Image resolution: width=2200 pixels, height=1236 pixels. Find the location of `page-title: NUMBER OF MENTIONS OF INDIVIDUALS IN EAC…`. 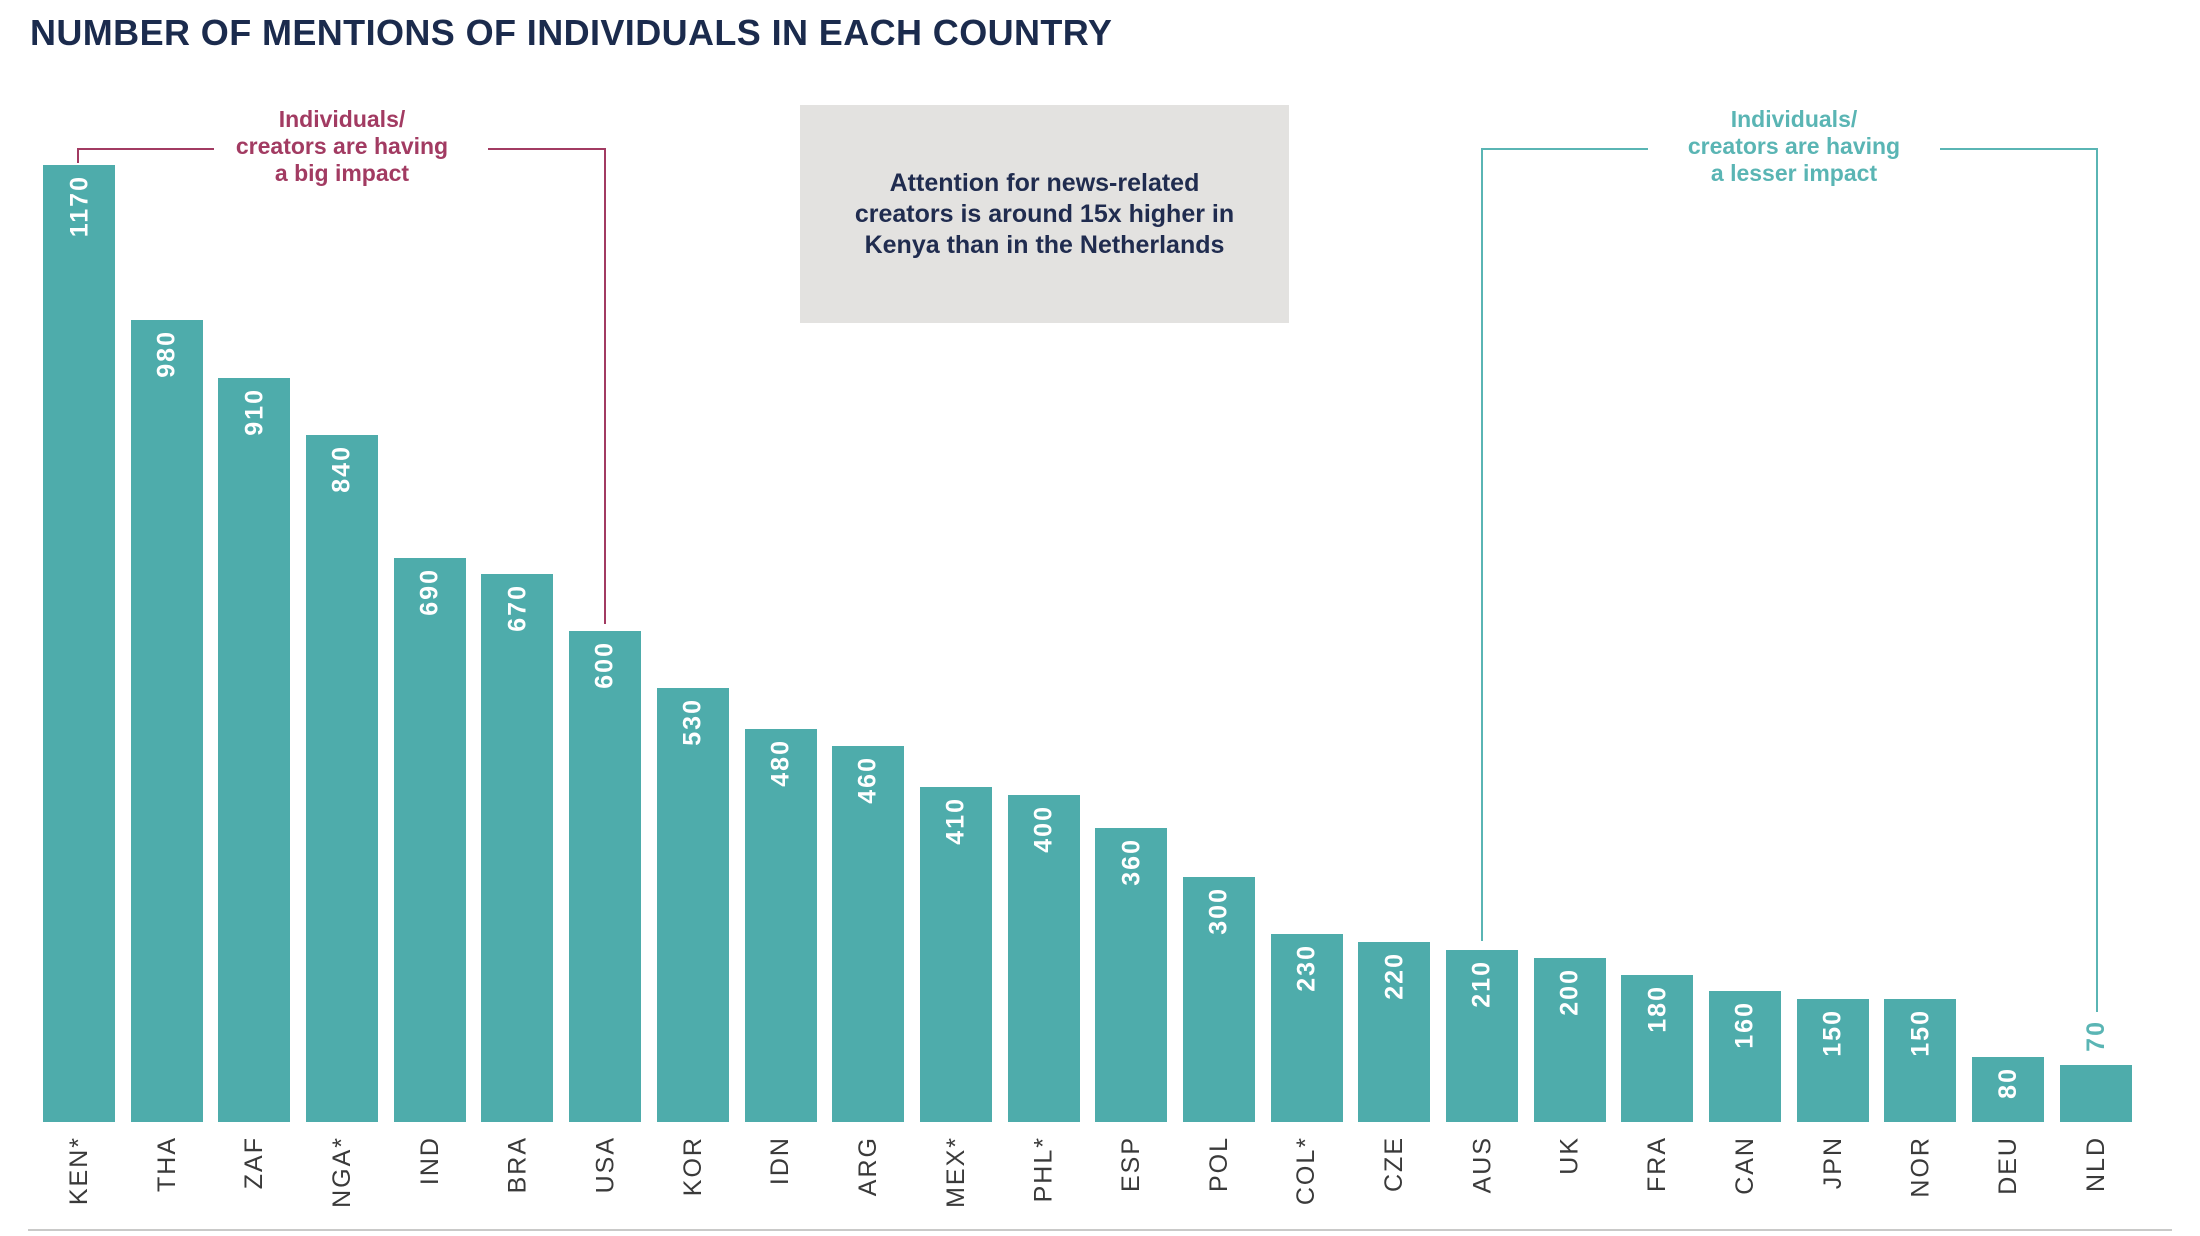

page-title: NUMBER OF MENTIONS OF INDIVIDUALS IN EAC… is located at coordinates (571, 32).